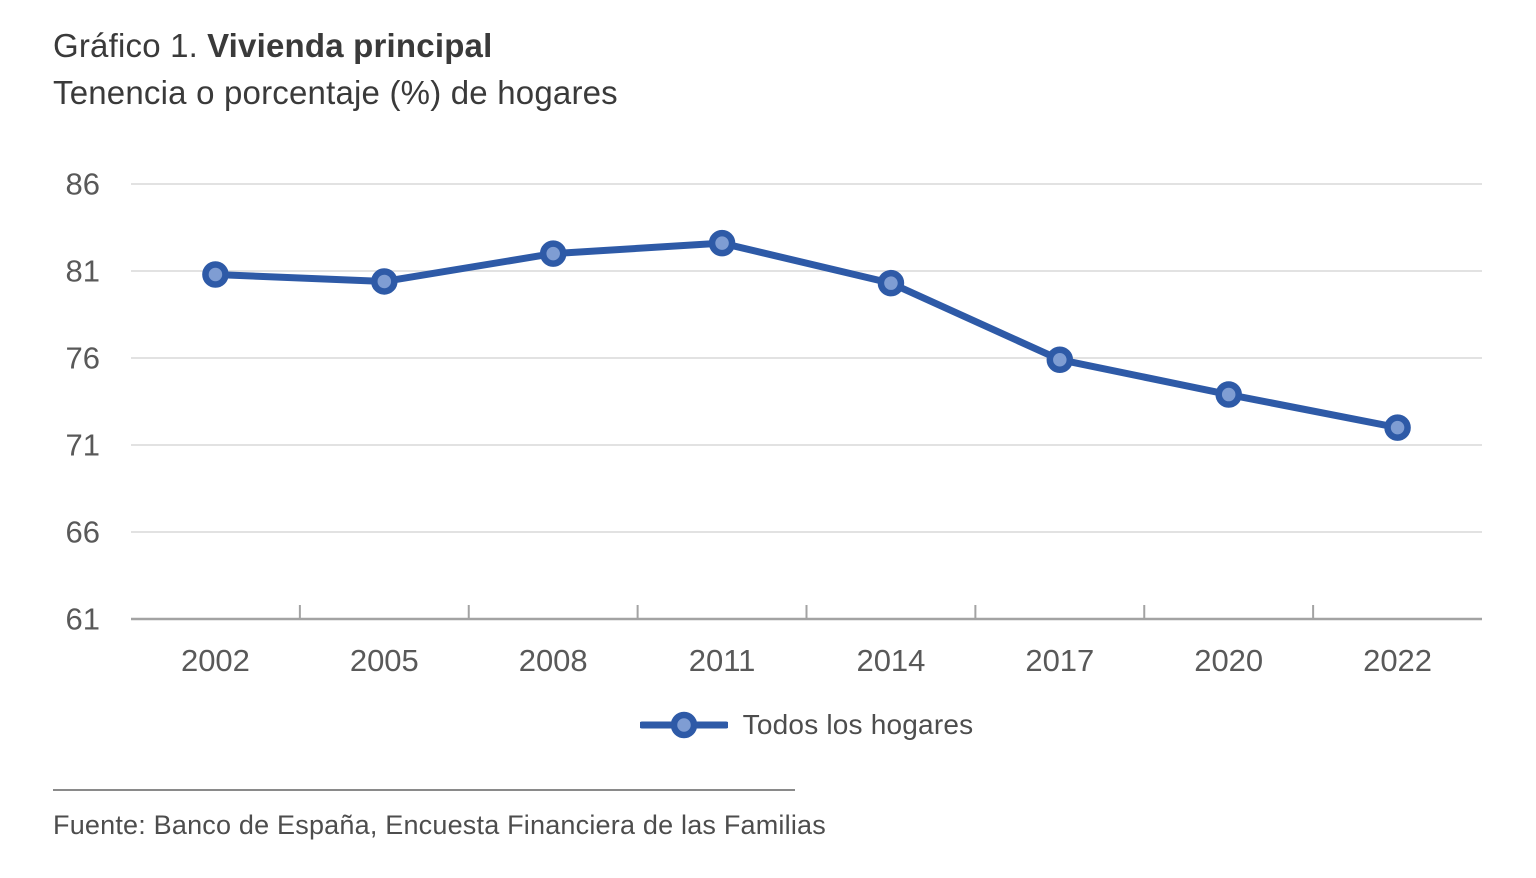  I want to click on y-axis-tick-label: 71, so click(83, 445).